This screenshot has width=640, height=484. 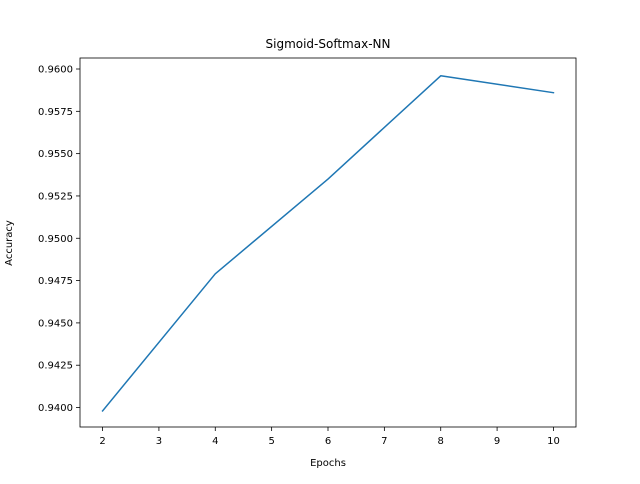 I want to click on x-tick-label: 3, so click(x=159, y=441).